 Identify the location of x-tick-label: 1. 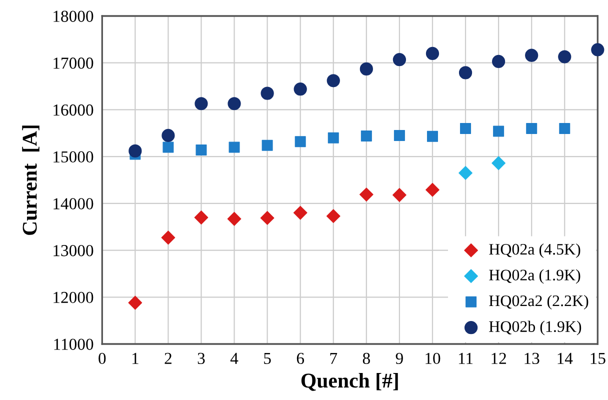
(135, 358).